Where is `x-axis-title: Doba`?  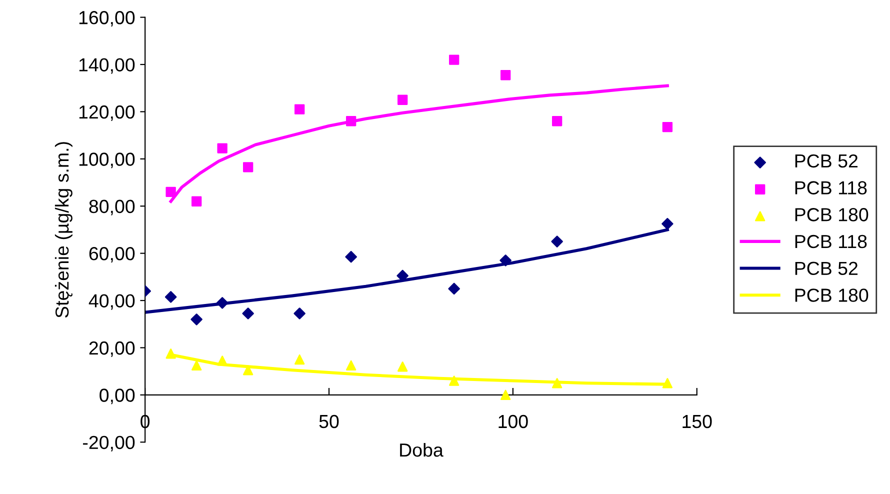
x-axis-title: Doba is located at coordinates (422, 449).